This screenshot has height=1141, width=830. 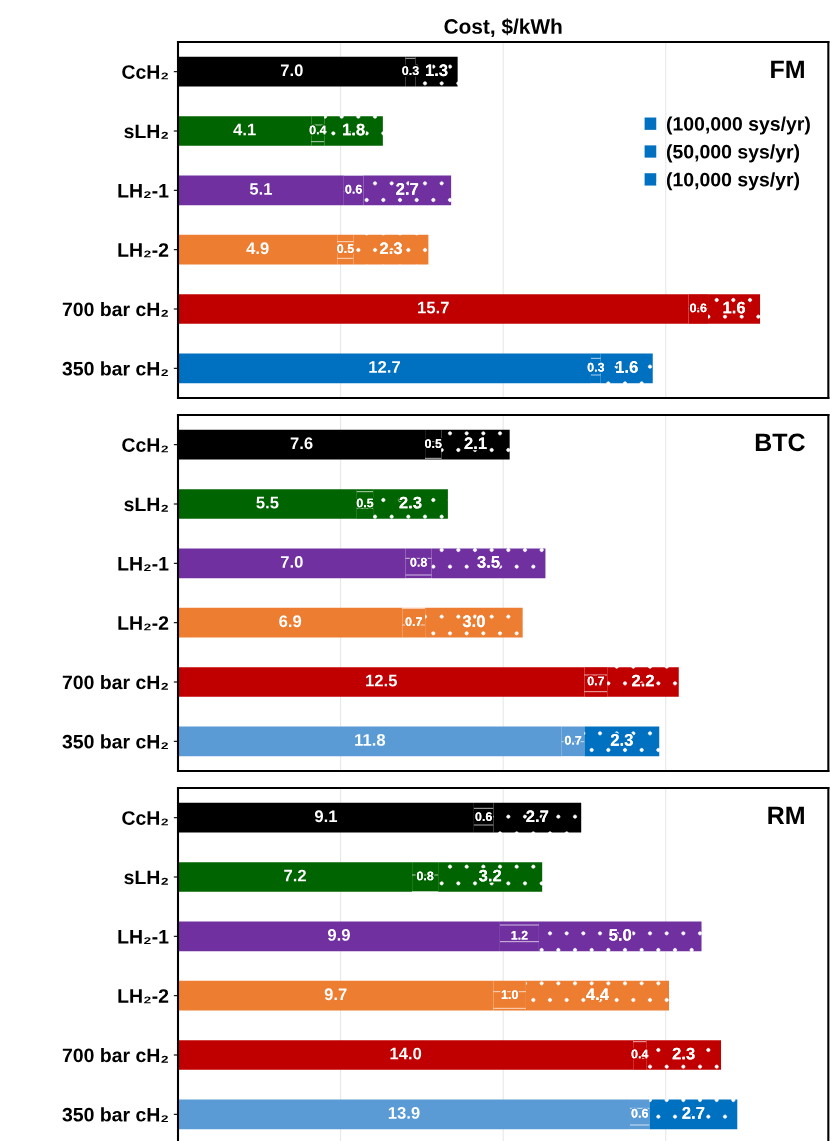 What do you see at coordinates (787, 69) in the screenshot?
I see `annotation: FM` at bounding box center [787, 69].